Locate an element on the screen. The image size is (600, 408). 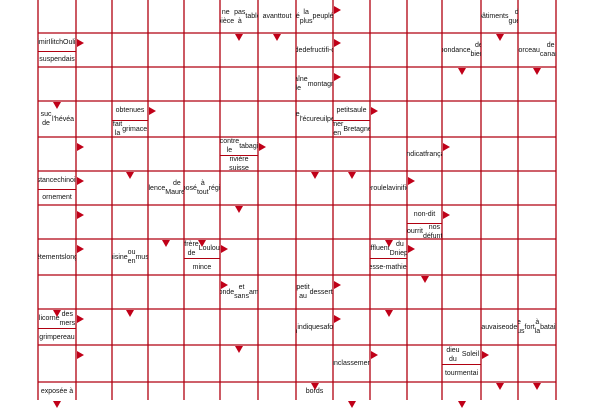
arrow-right-icon is located at coordinates (374, 355).